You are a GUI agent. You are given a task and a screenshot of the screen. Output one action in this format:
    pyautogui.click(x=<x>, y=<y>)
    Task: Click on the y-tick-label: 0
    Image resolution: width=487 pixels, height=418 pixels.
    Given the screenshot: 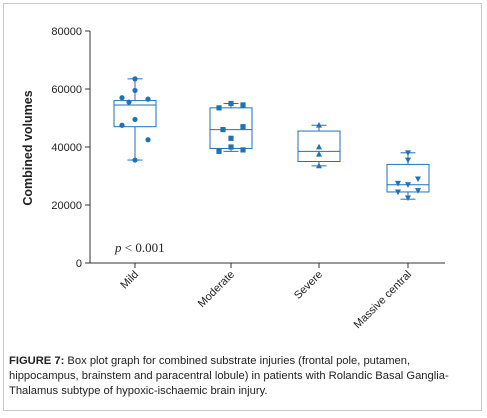 What is the action you would take?
    pyautogui.click(x=79, y=264)
    